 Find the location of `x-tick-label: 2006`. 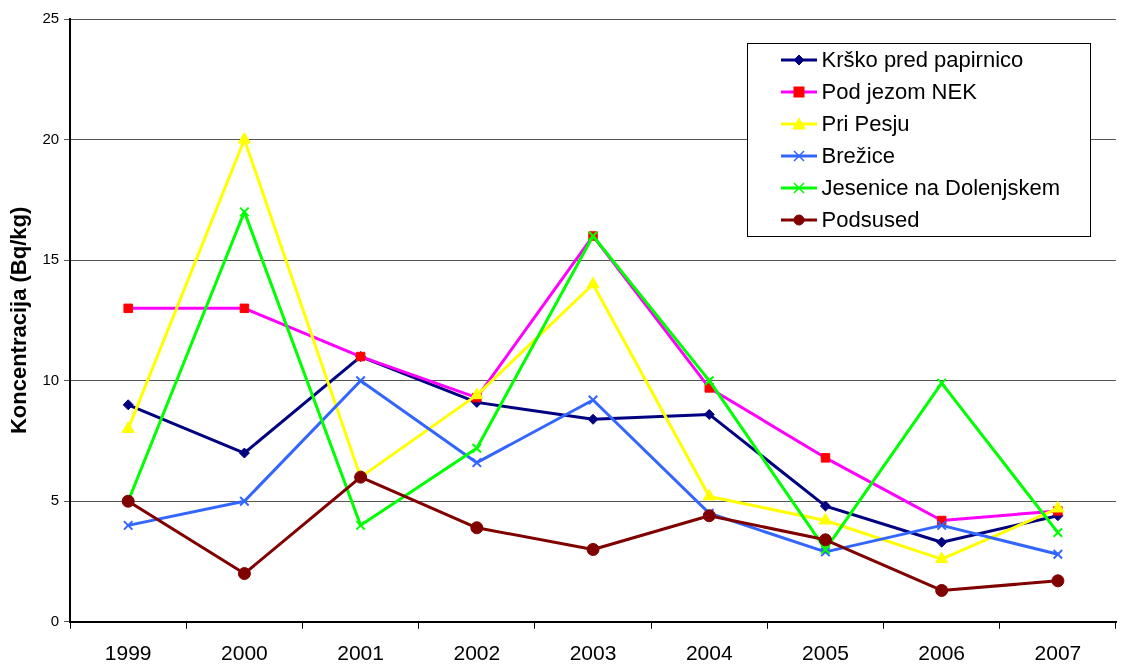

x-tick-label: 2006 is located at coordinates (942, 653).